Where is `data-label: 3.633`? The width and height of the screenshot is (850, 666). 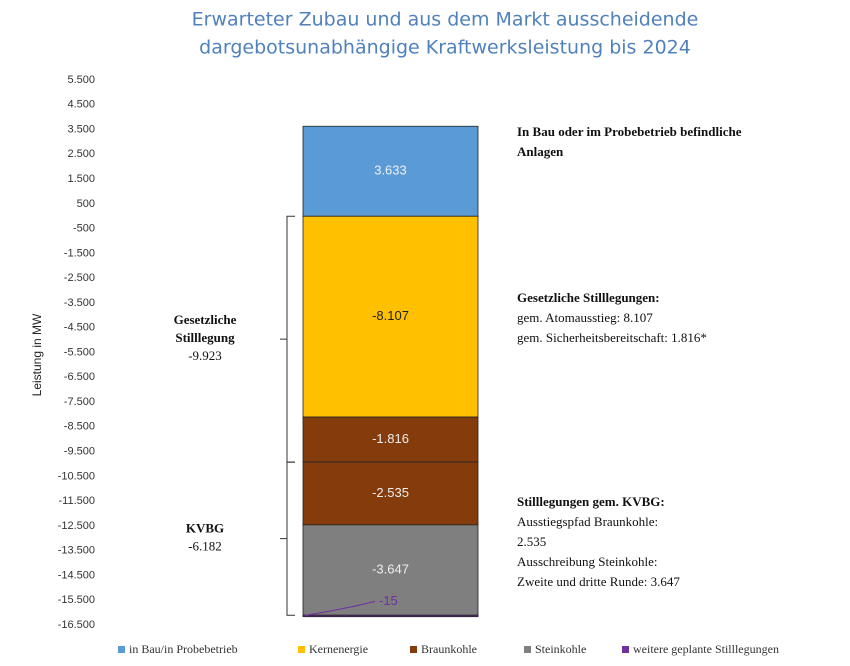 data-label: 3.633 is located at coordinates (390, 170).